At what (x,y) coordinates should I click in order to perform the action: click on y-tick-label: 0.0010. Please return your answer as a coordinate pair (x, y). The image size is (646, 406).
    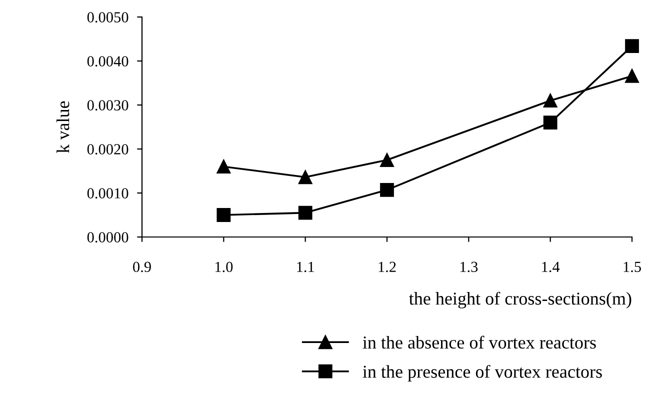
    Looking at the image, I should click on (107, 193).